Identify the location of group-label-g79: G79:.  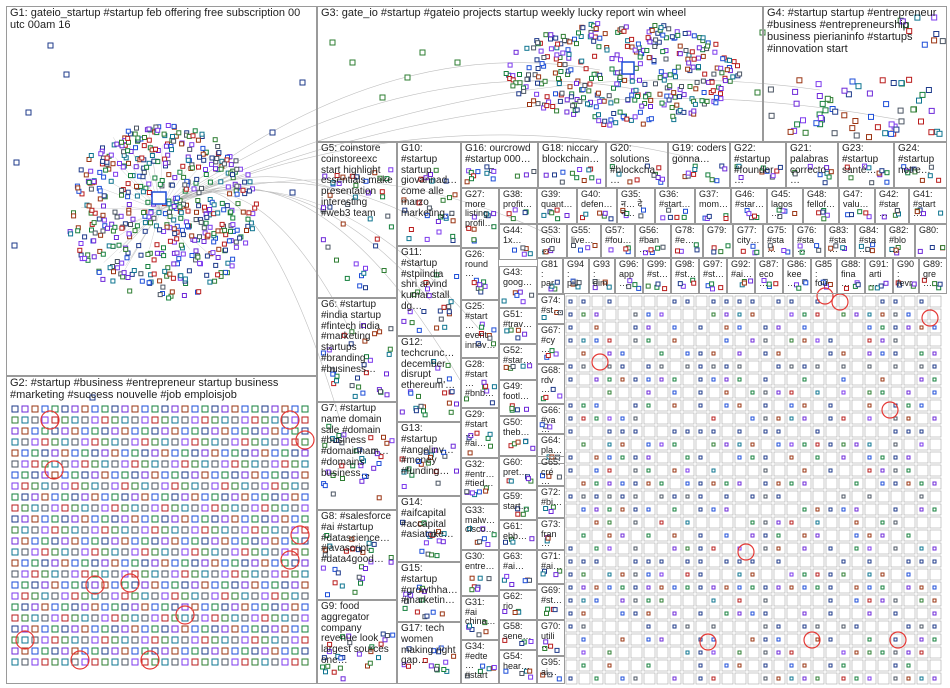
(717, 230).